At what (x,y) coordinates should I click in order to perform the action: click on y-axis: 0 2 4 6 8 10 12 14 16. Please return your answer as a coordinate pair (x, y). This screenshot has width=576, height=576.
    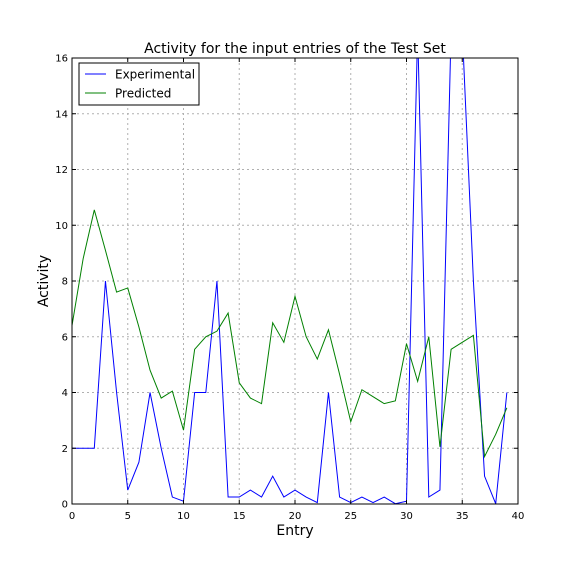
    Looking at the image, I should click on (61, 282).